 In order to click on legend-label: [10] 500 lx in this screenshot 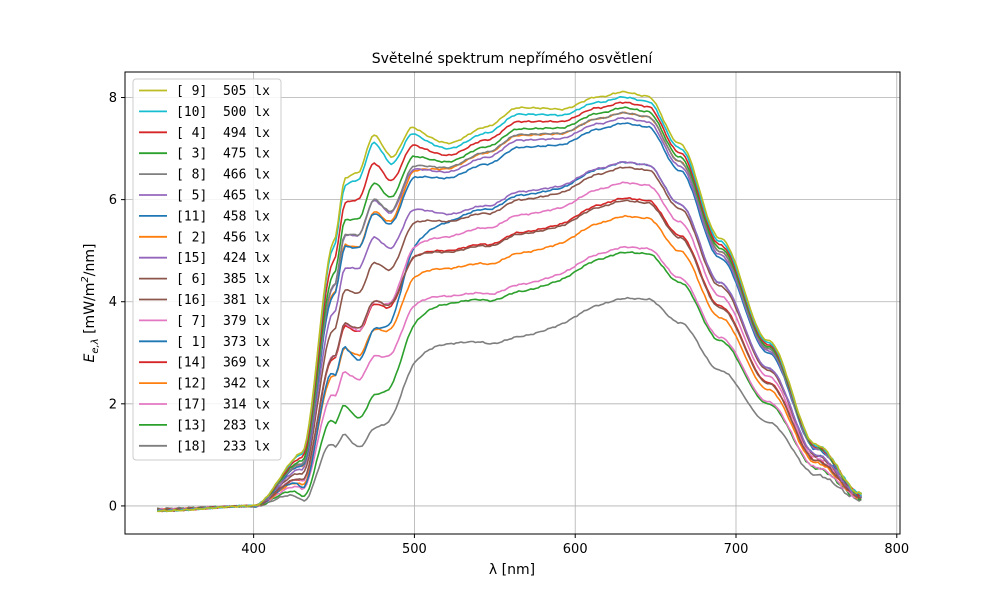, I will do `click(223, 112)`.